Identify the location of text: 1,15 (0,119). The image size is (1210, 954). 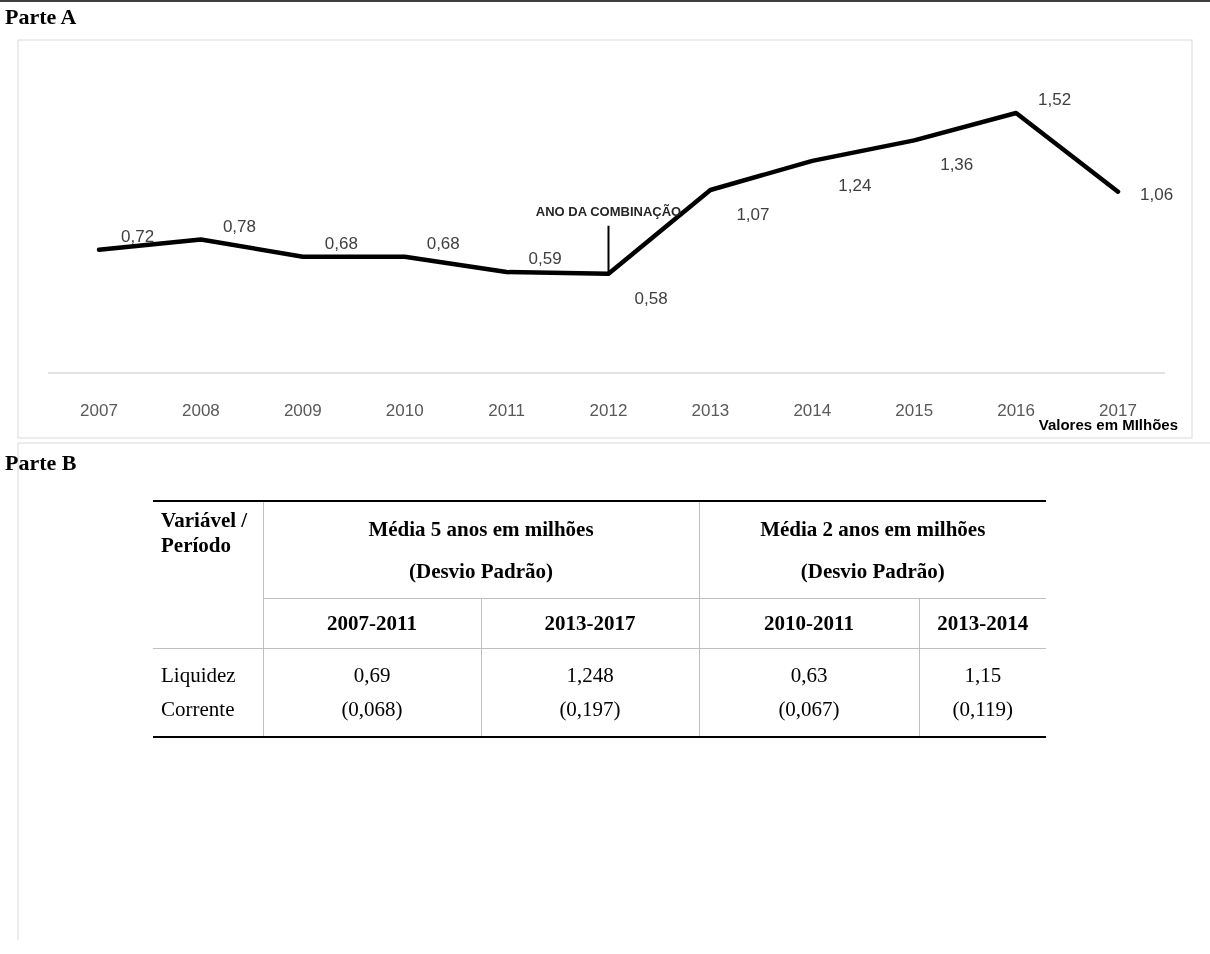
(982, 693).